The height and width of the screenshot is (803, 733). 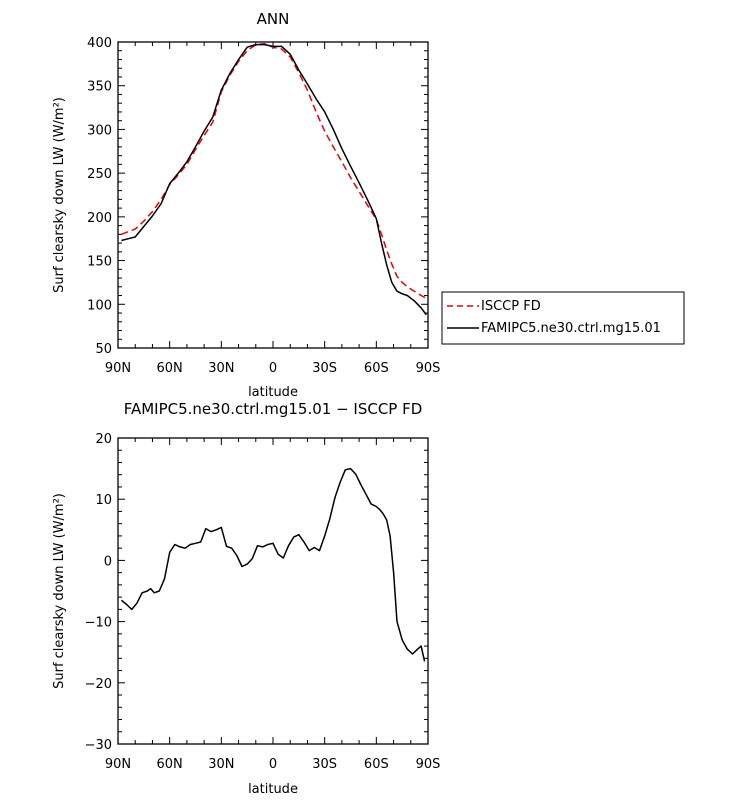 I want to click on legend-box, so click(x=563, y=318).